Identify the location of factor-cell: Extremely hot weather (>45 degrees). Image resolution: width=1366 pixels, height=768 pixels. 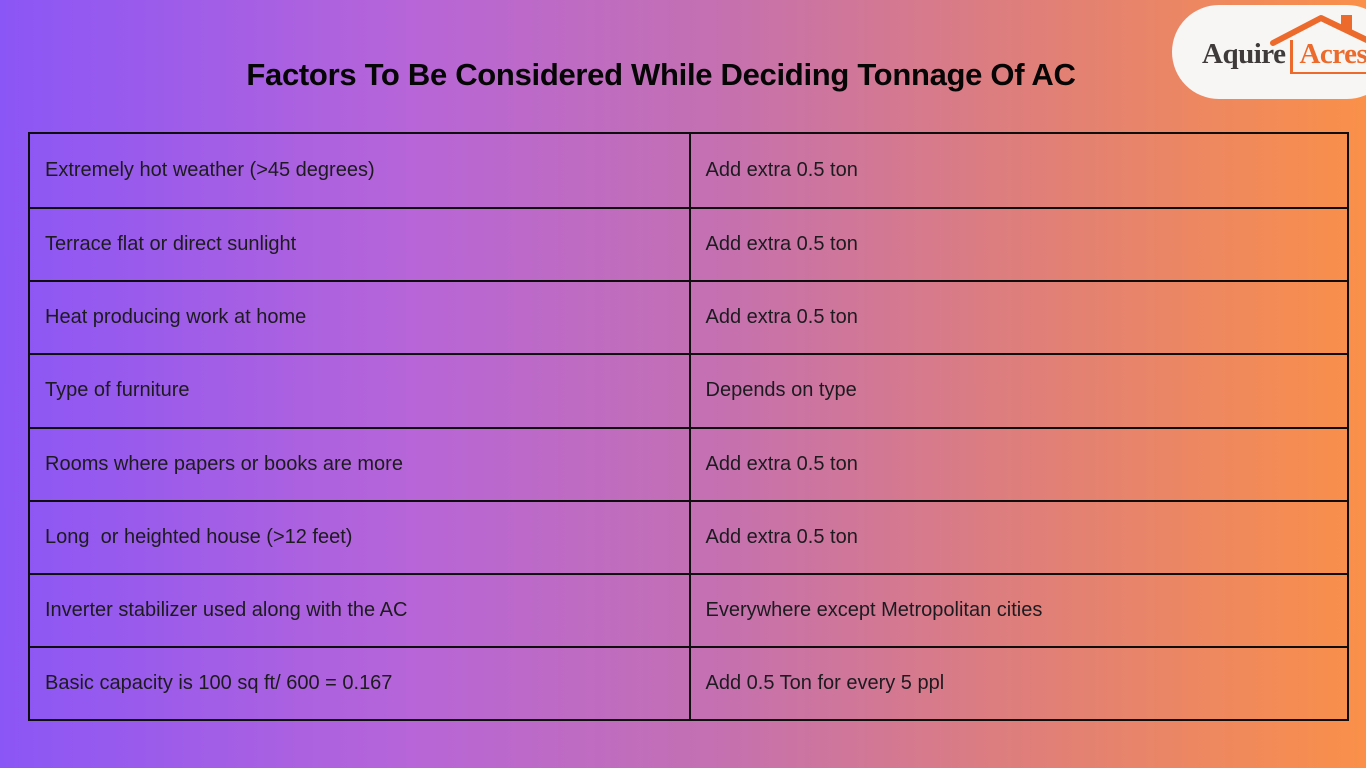
(210, 170).